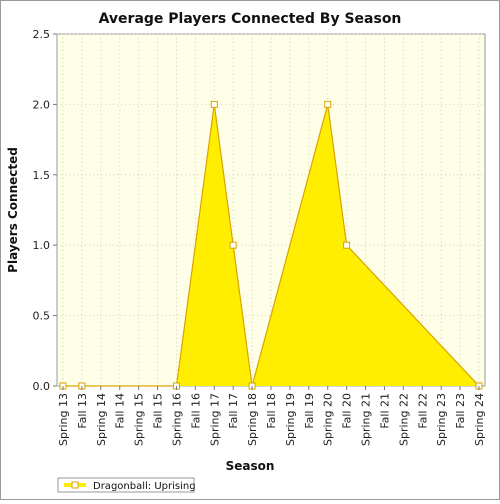  What do you see at coordinates (290, 419) in the screenshot?
I see `x-tick-label: Spring 19` at bounding box center [290, 419].